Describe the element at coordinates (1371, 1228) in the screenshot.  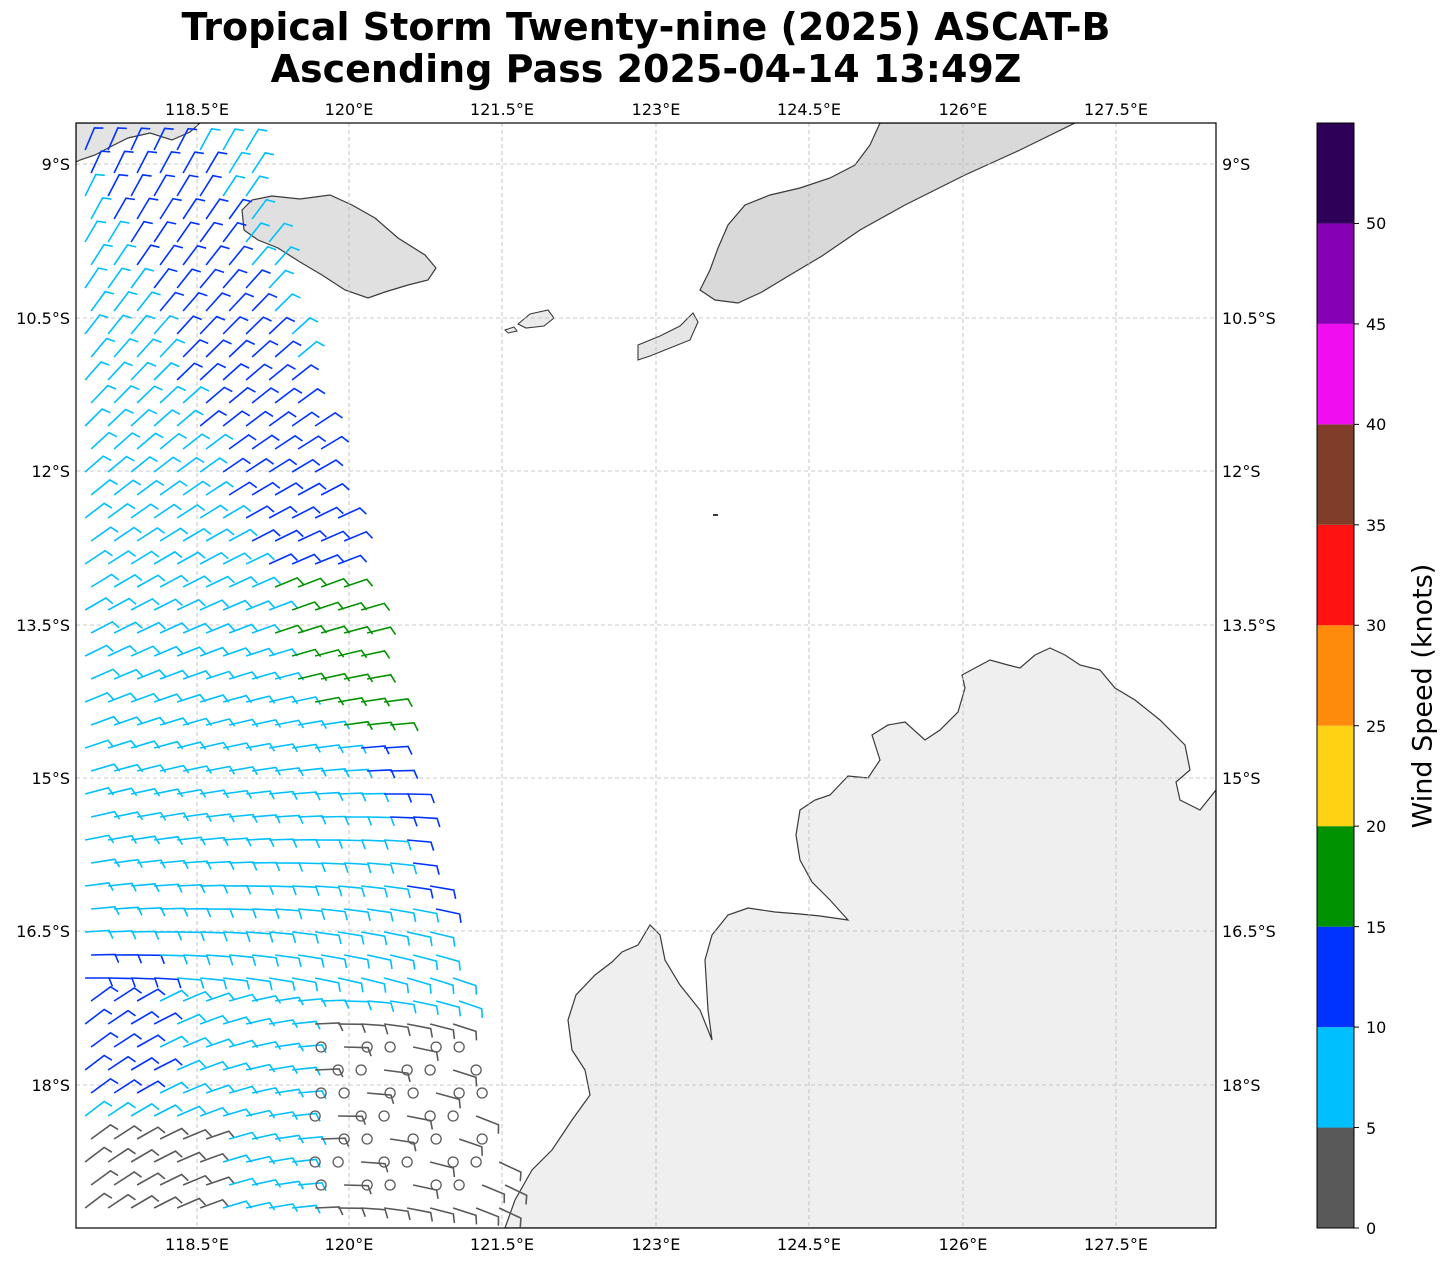
I see `cbar-tick-0: 0` at that location.